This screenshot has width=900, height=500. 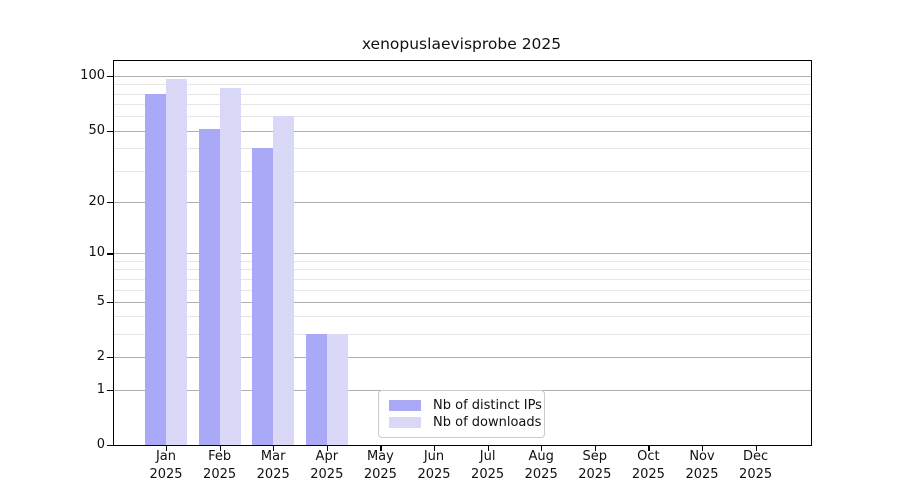 What do you see at coordinates (316, 389) in the screenshot?
I see `bar-apr-distinct-ips` at bounding box center [316, 389].